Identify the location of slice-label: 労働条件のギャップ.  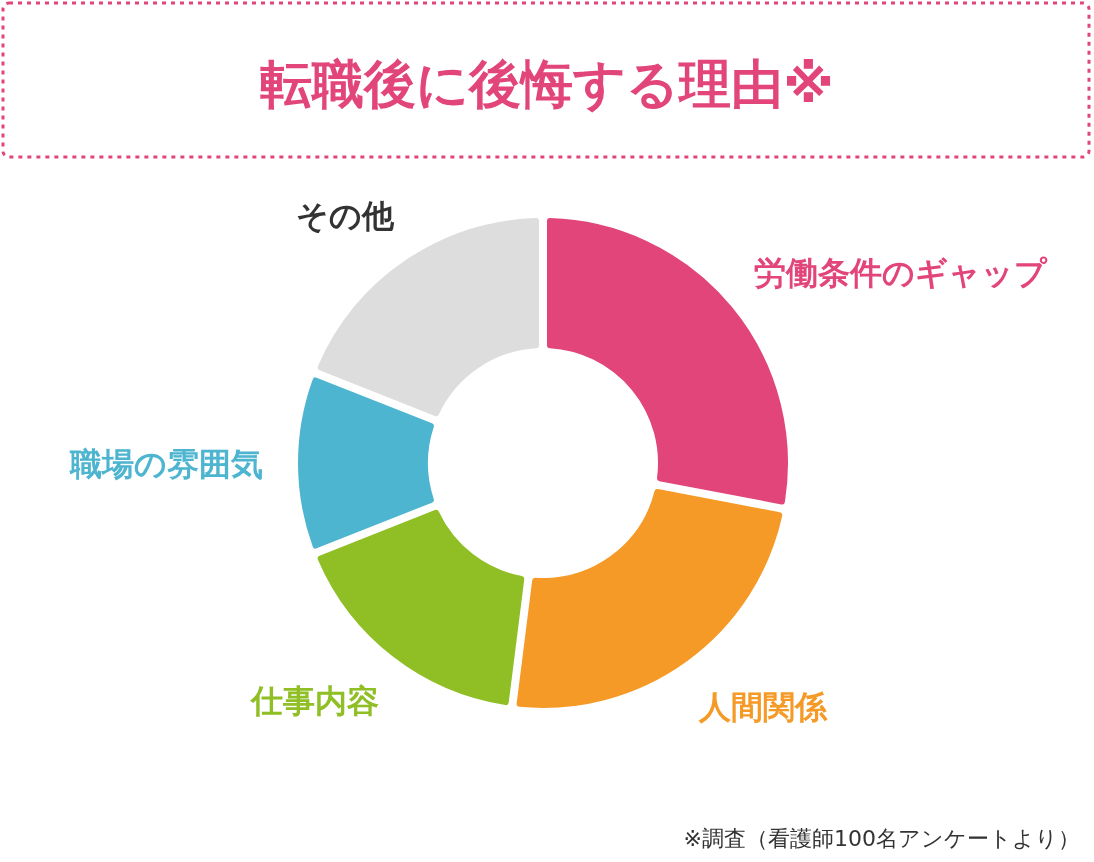
(901, 272).